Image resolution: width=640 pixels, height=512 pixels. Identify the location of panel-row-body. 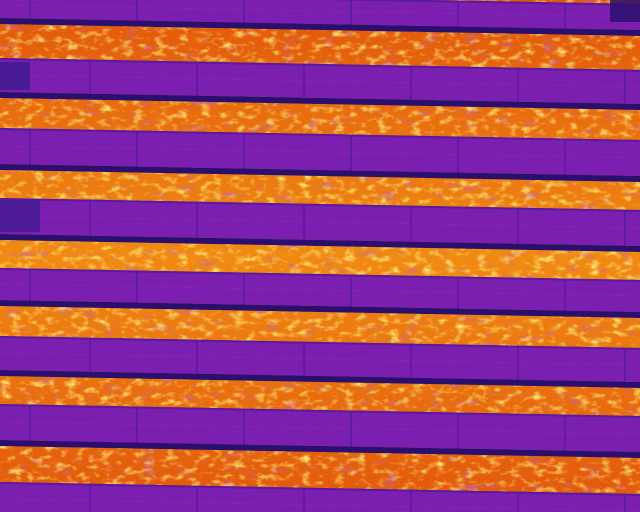
(320, 497).